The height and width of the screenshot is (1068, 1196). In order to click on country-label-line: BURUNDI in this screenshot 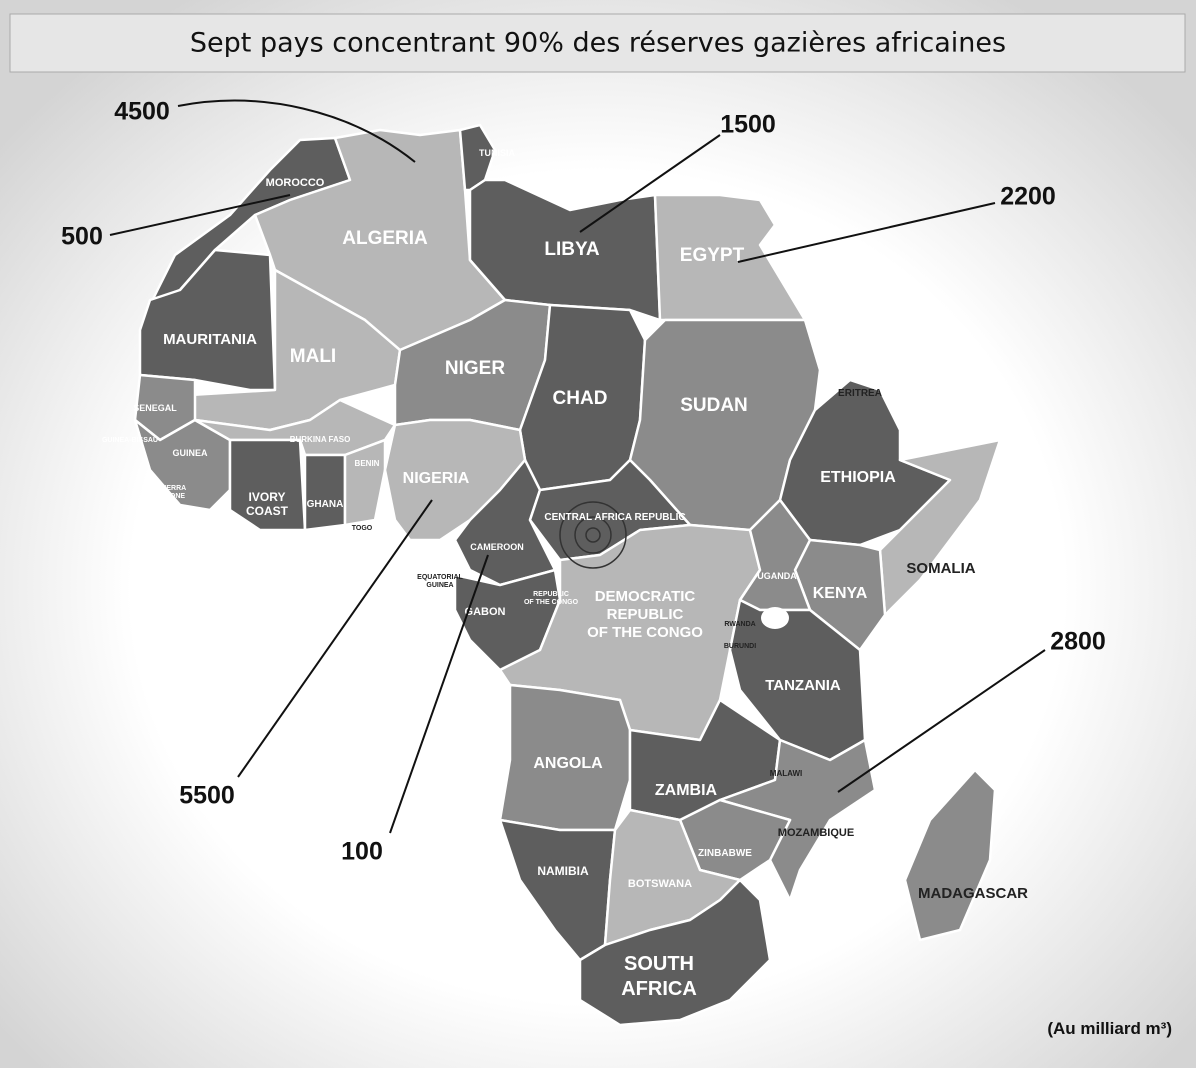, I will do `click(740, 646)`.